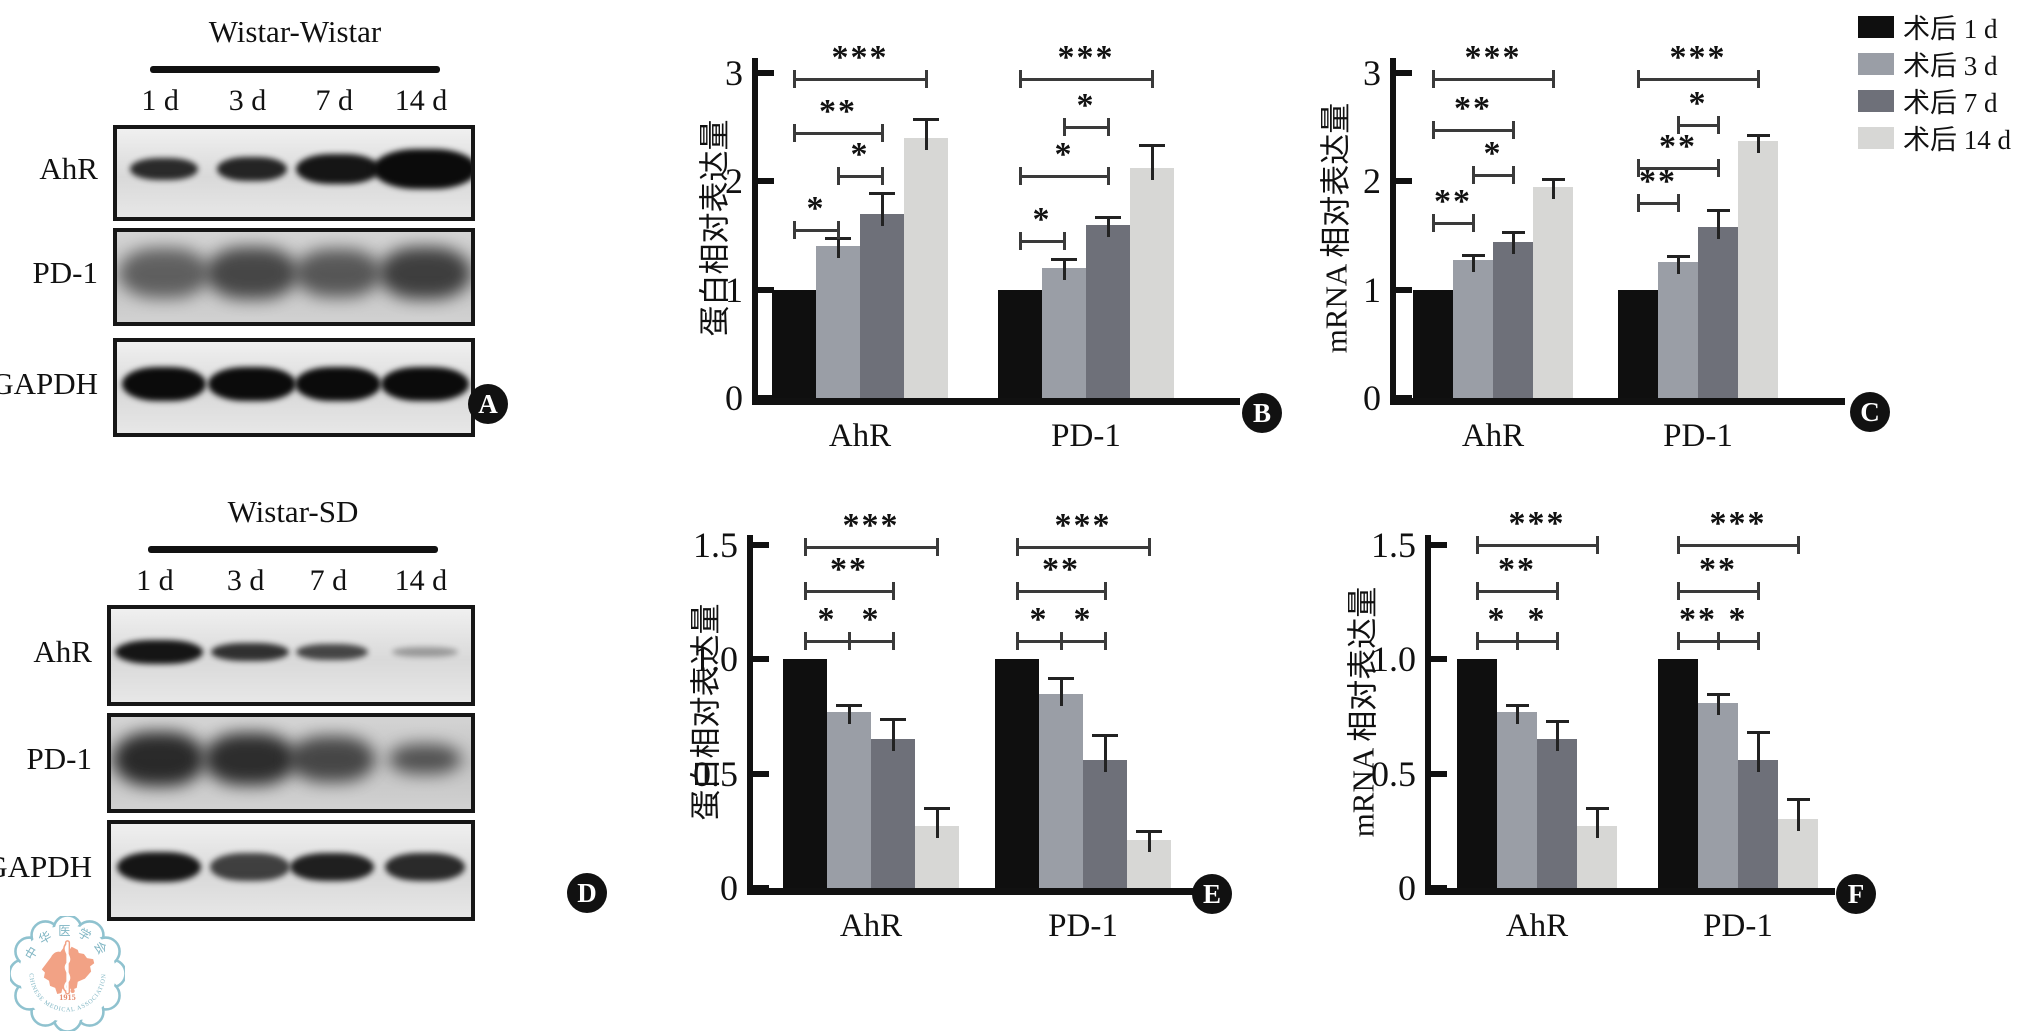 This screenshot has width=2042, height=1031. Describe the element at coordinates (294, 173) in the screenshot. I see `blot-box-AhR` at that location.